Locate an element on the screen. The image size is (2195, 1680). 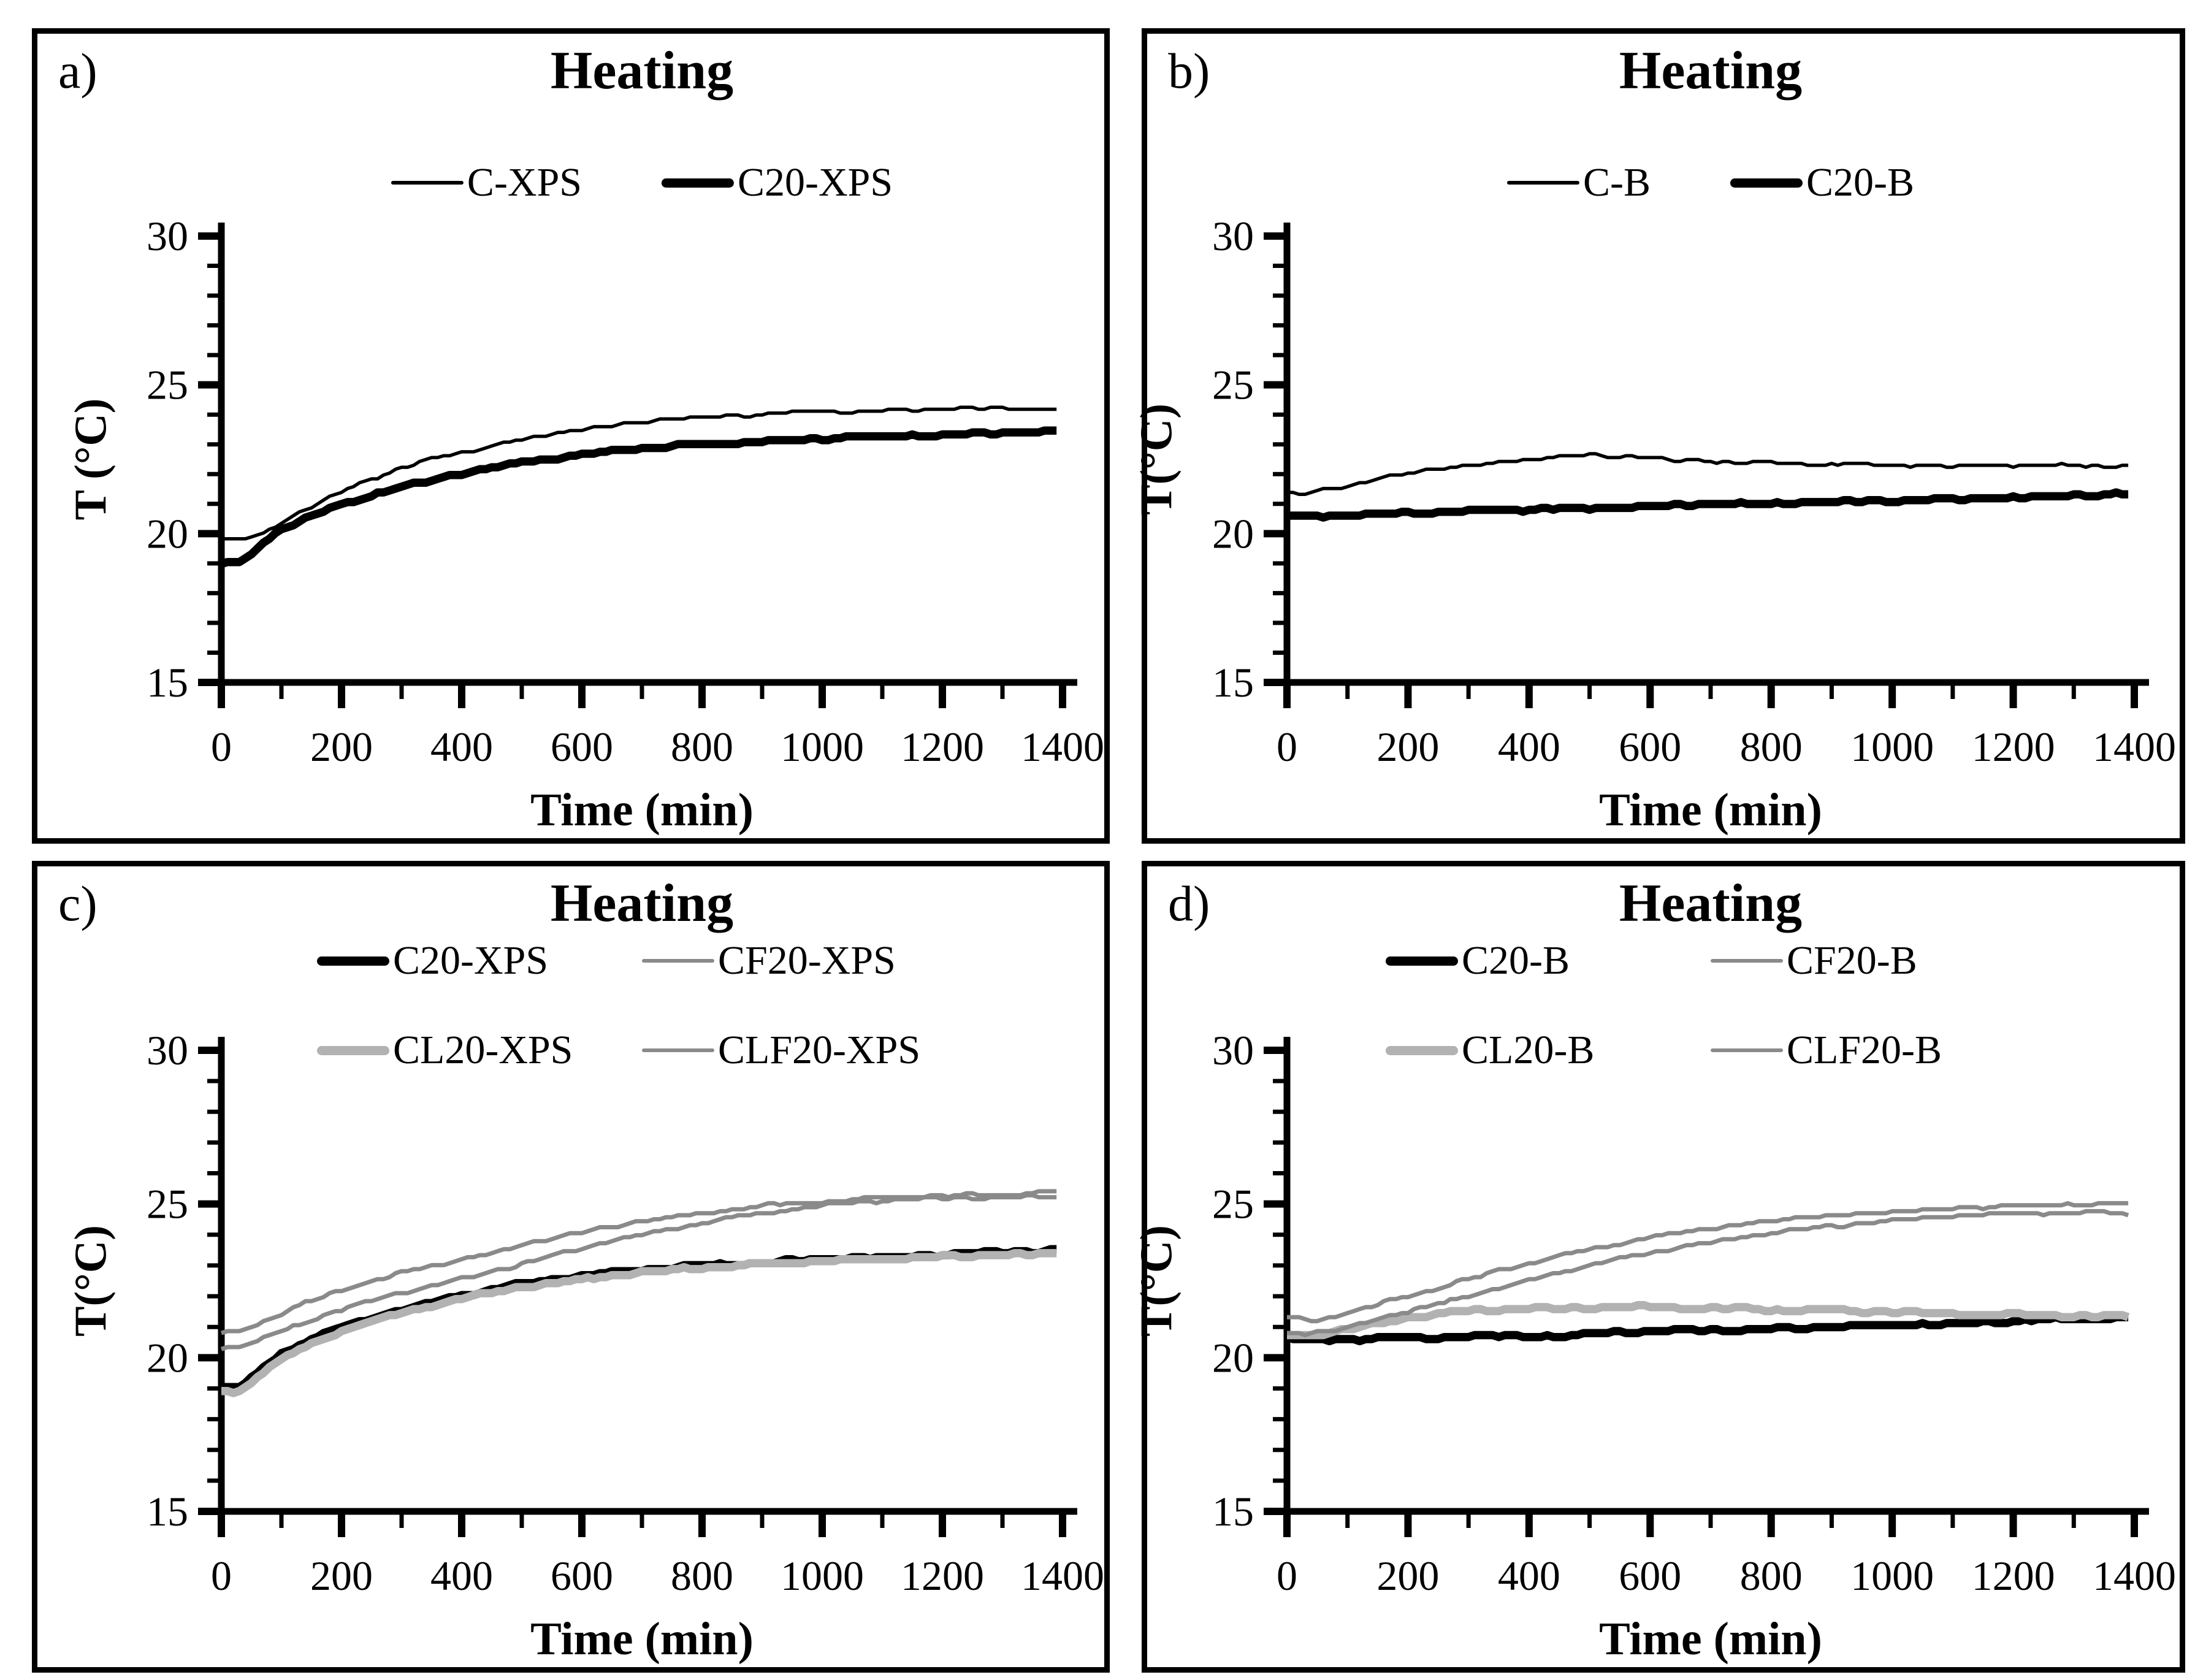
panel-a-title: Heating is located at coordinates (642, 71).